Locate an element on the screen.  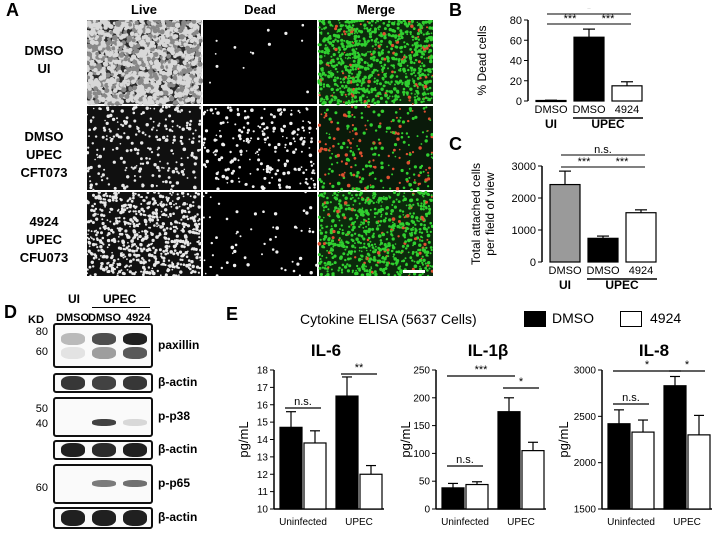
lane-label-2: DMSO is located at coordinates (104, 318).